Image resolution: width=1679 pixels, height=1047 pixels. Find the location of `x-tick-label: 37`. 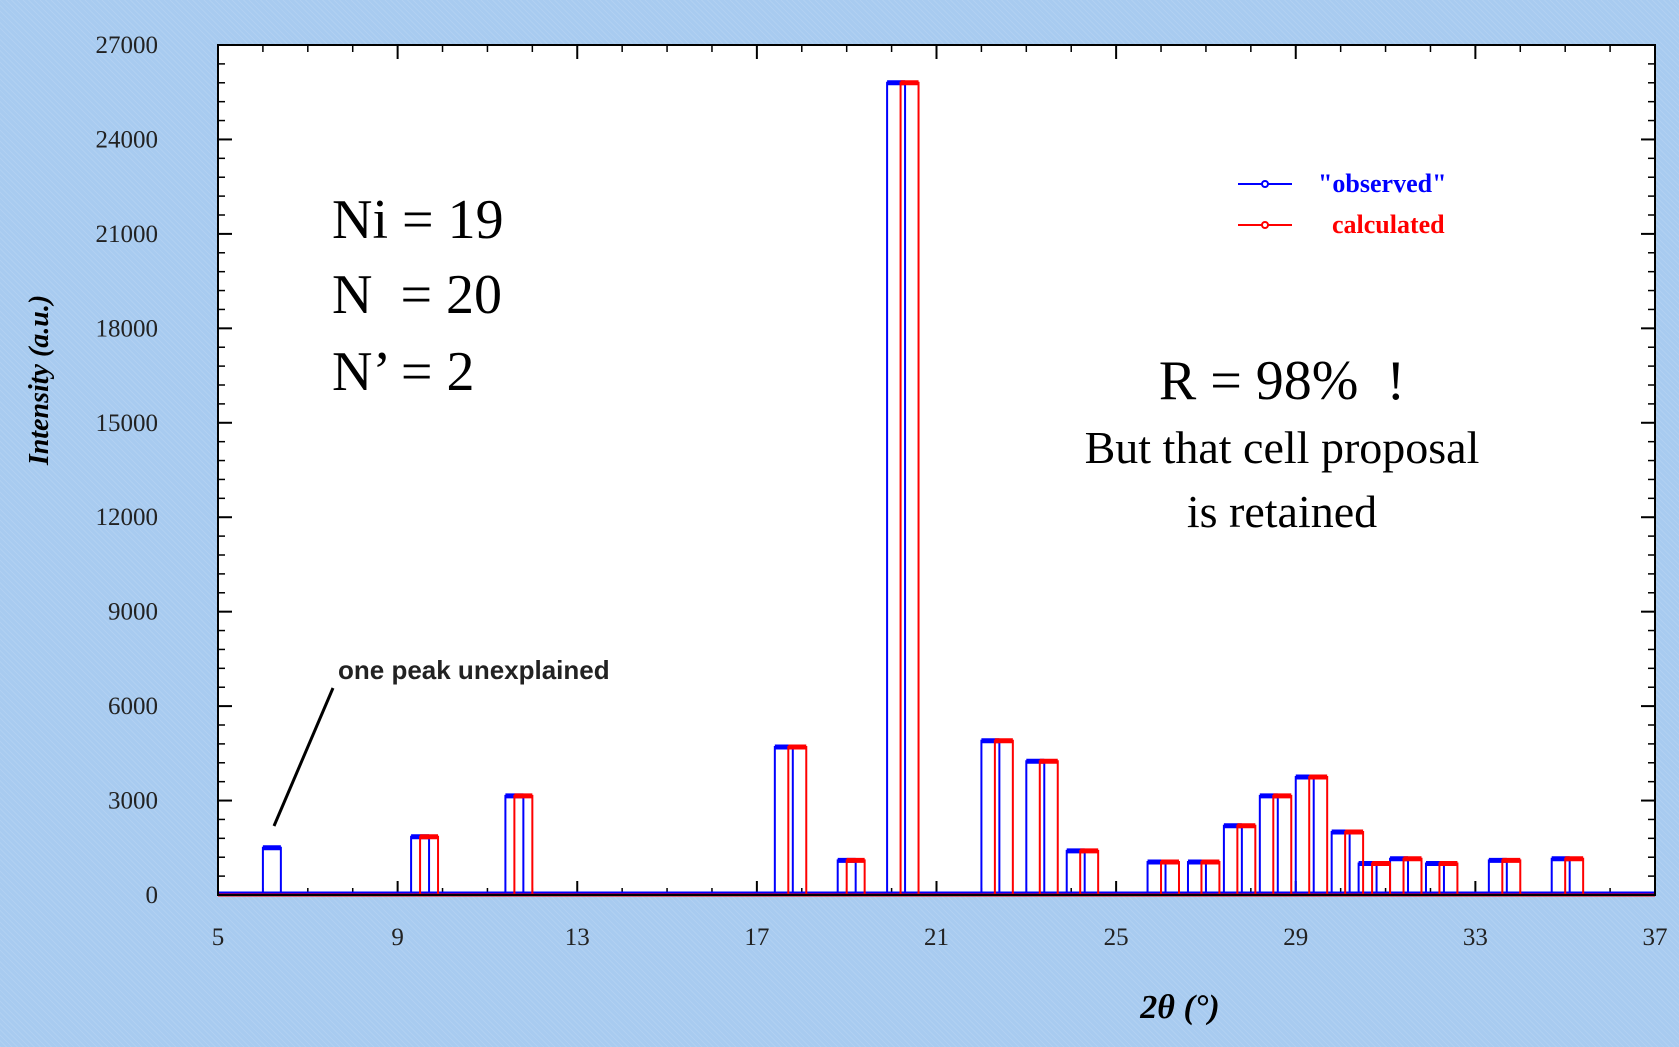

x-tick-label: 37 is located at coordinates (1655, 937).